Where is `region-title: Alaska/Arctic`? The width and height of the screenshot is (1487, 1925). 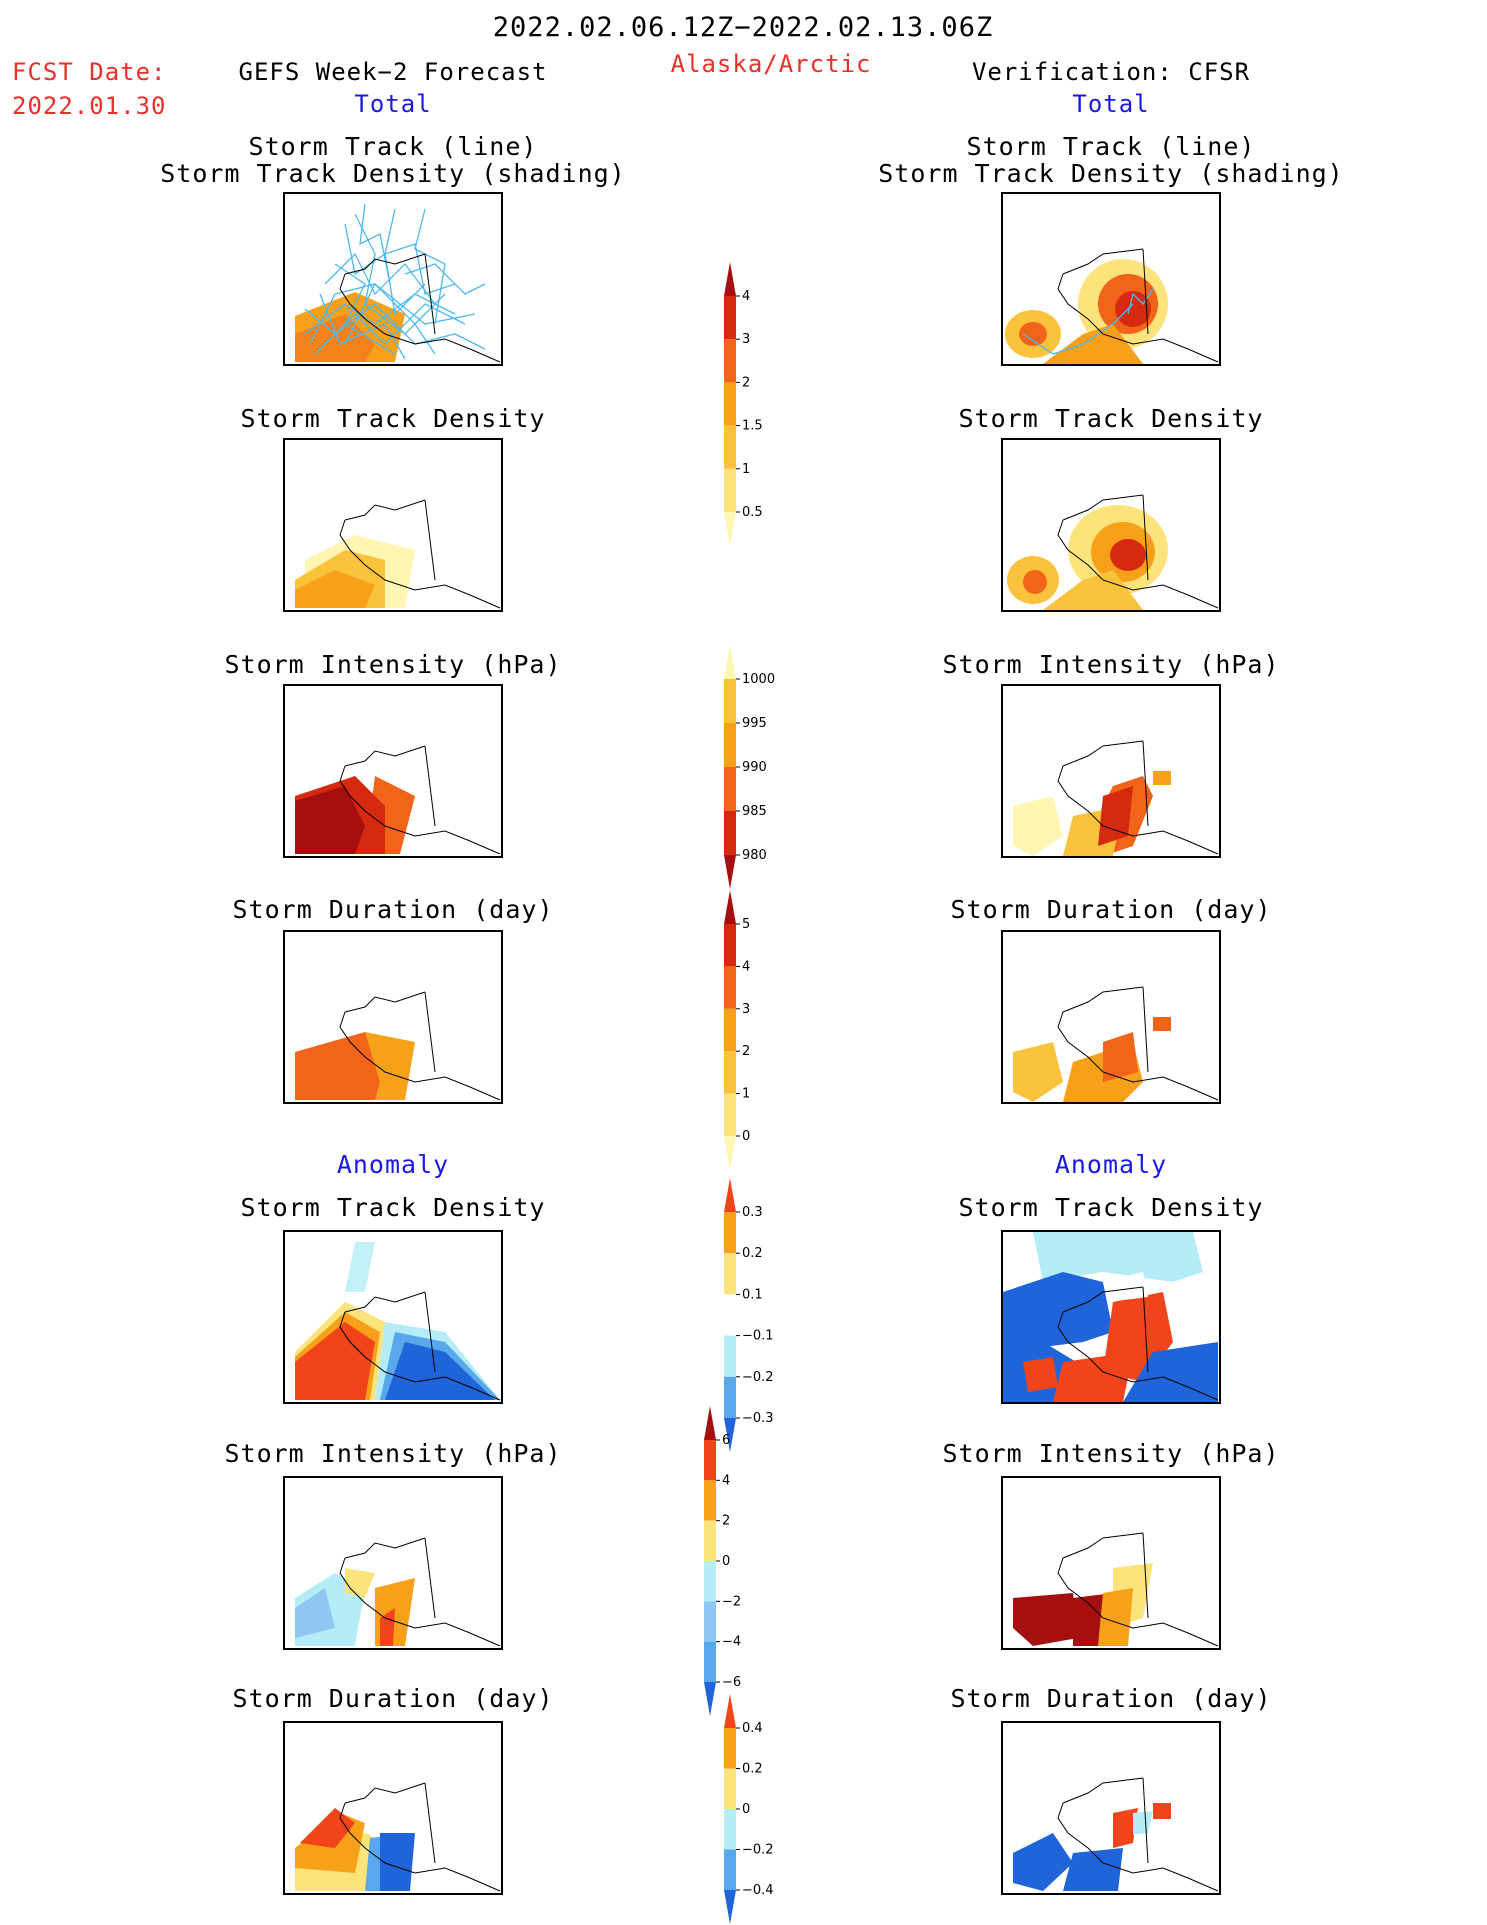 region-title: Alaska/Arctic is located at coordinates (771, 64).